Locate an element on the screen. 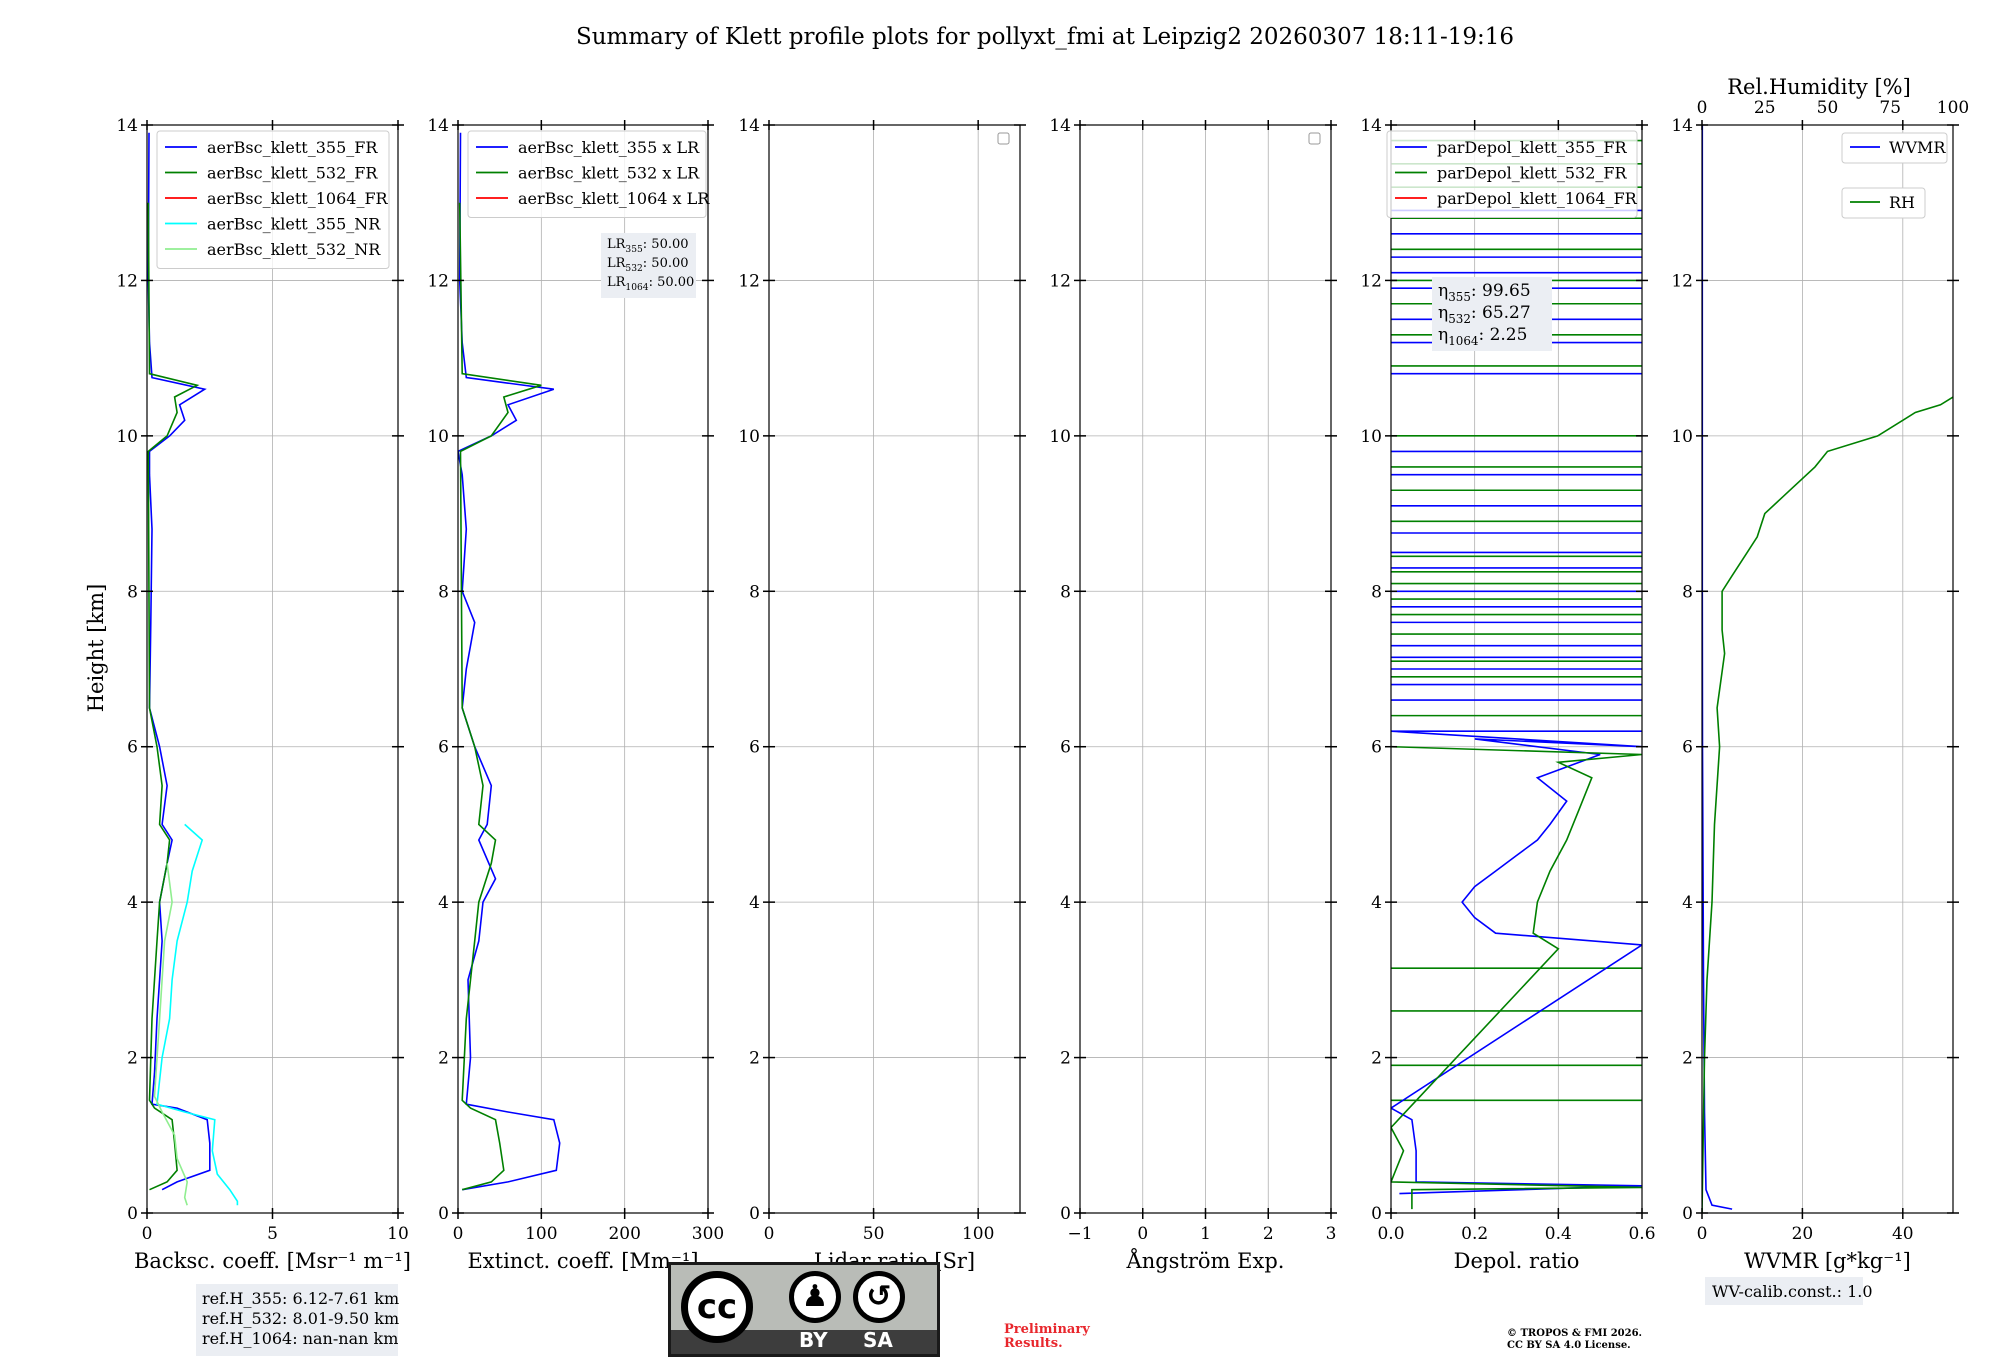 The width and height of the screenshot is (2000, 1360). x-axis-label: Backsc. coeff. [Msr⁻¹ m⁻¹] is located at coordinates (272, 1261).